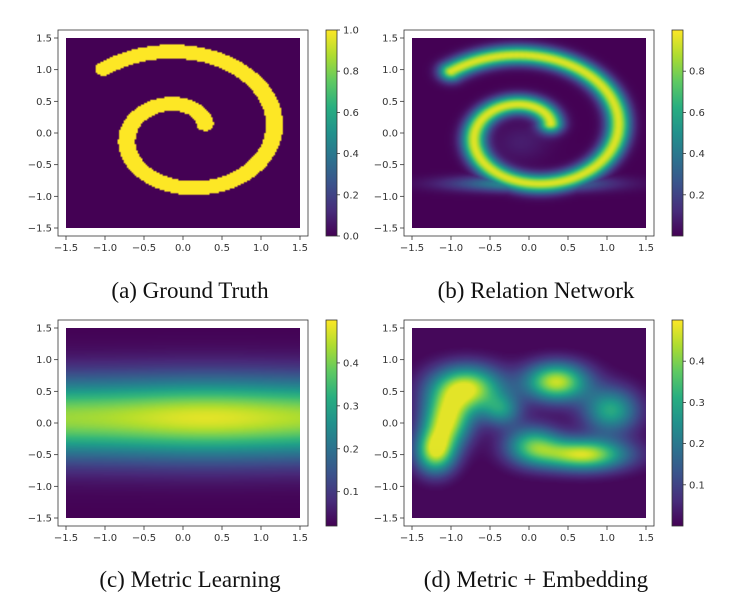 The height and width of the screenshot is (616, 740). I want to click on panel-caption: (c) Metric Learning, so click(190, 579).